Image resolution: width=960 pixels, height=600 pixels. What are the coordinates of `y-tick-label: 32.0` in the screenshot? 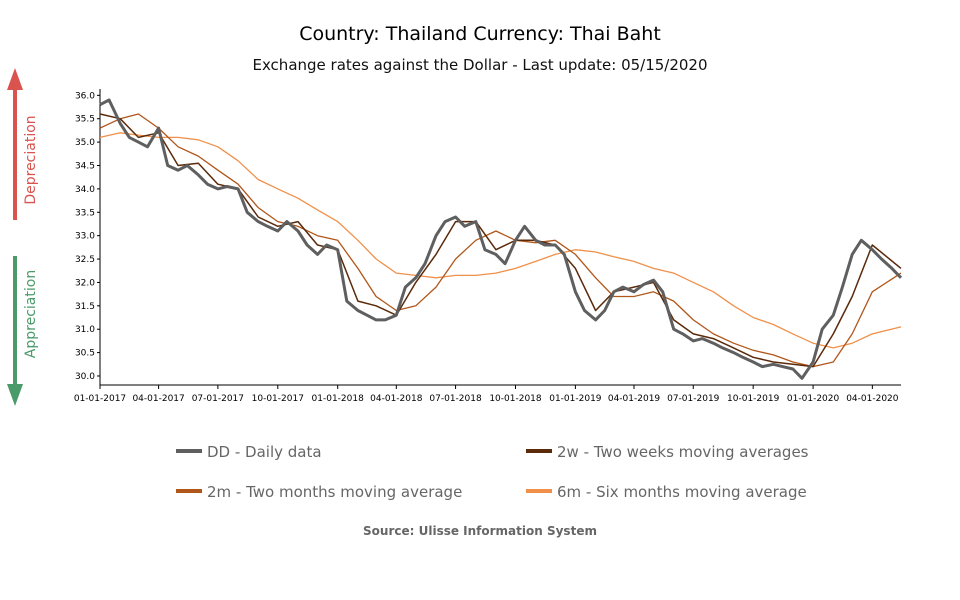 It's located at (85, 283).